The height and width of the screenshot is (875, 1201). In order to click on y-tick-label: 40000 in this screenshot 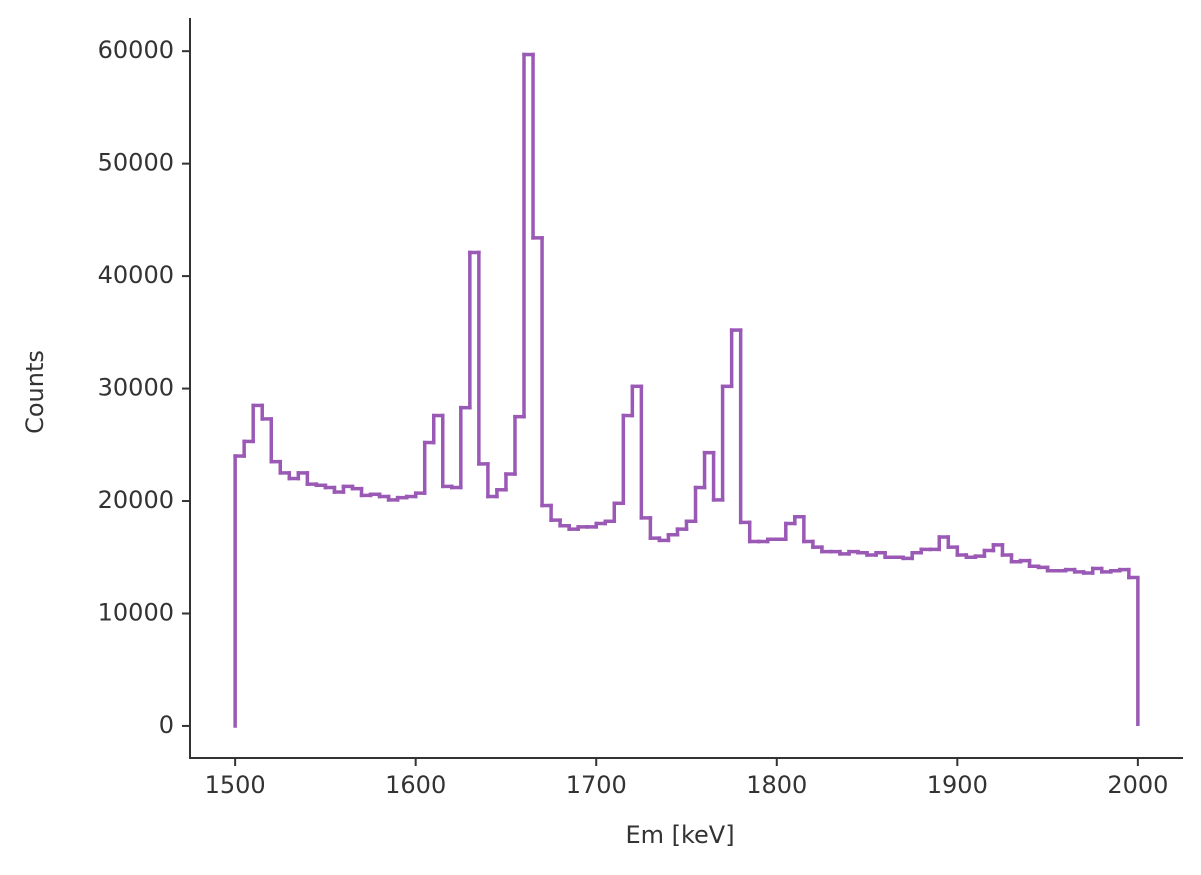, I will do `click(136, 275)`.